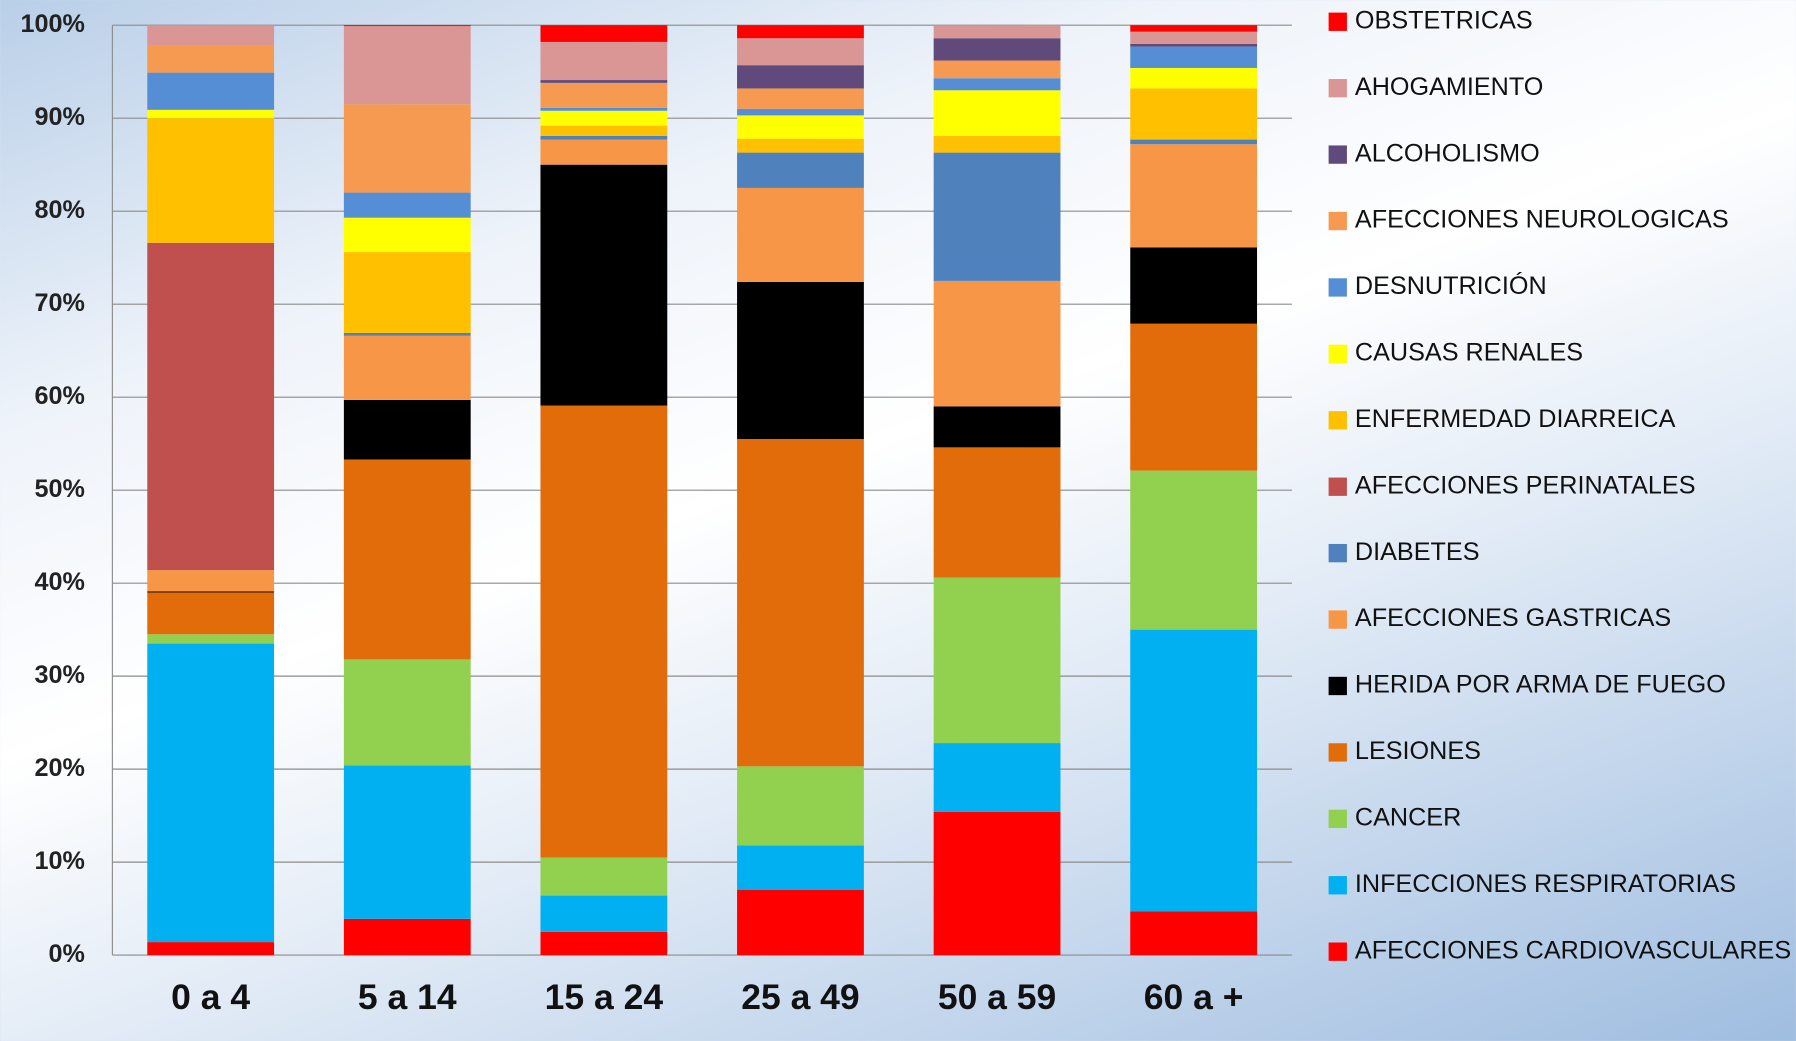 The image size is (1796, 1041). What do you see at coordinates (1545, 884) in the screenshot?
I see `legend-label: INFECCIONES RESPIRATORIAS` at bounding box center [1545, 884].